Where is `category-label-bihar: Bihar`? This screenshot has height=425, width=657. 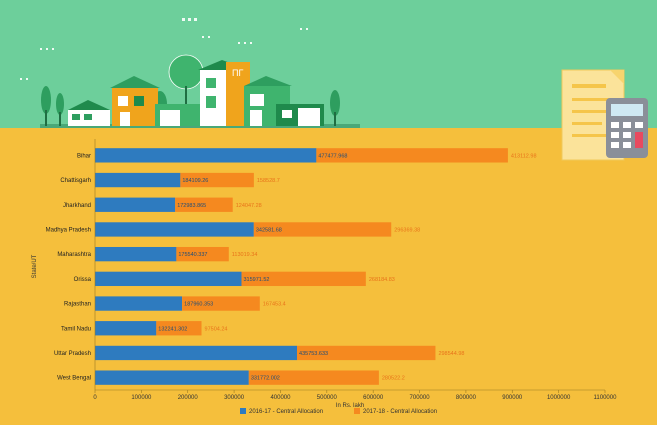 category-label-bihar: Bihar is located at coordinates (84, 156).